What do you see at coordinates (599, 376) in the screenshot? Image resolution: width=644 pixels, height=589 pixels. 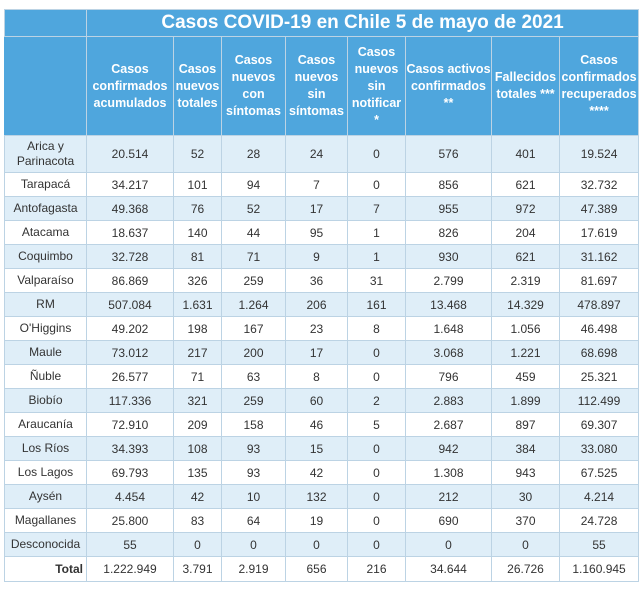 I see `value-cell: 25.321` at bounding box center [599, 376].